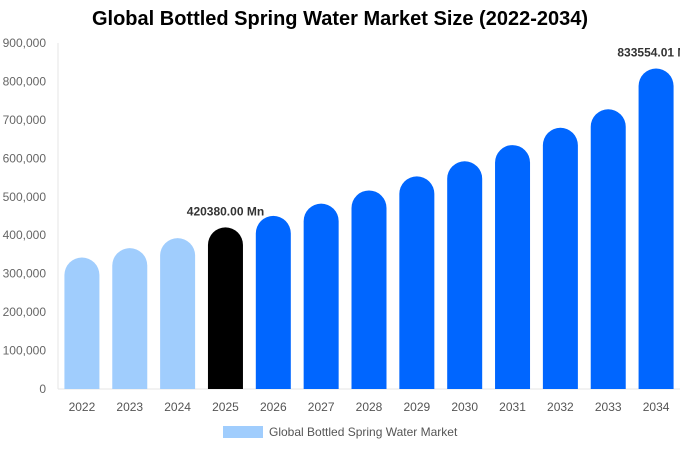  I want to click on x-tick-label: 2034, so click(656, 407).